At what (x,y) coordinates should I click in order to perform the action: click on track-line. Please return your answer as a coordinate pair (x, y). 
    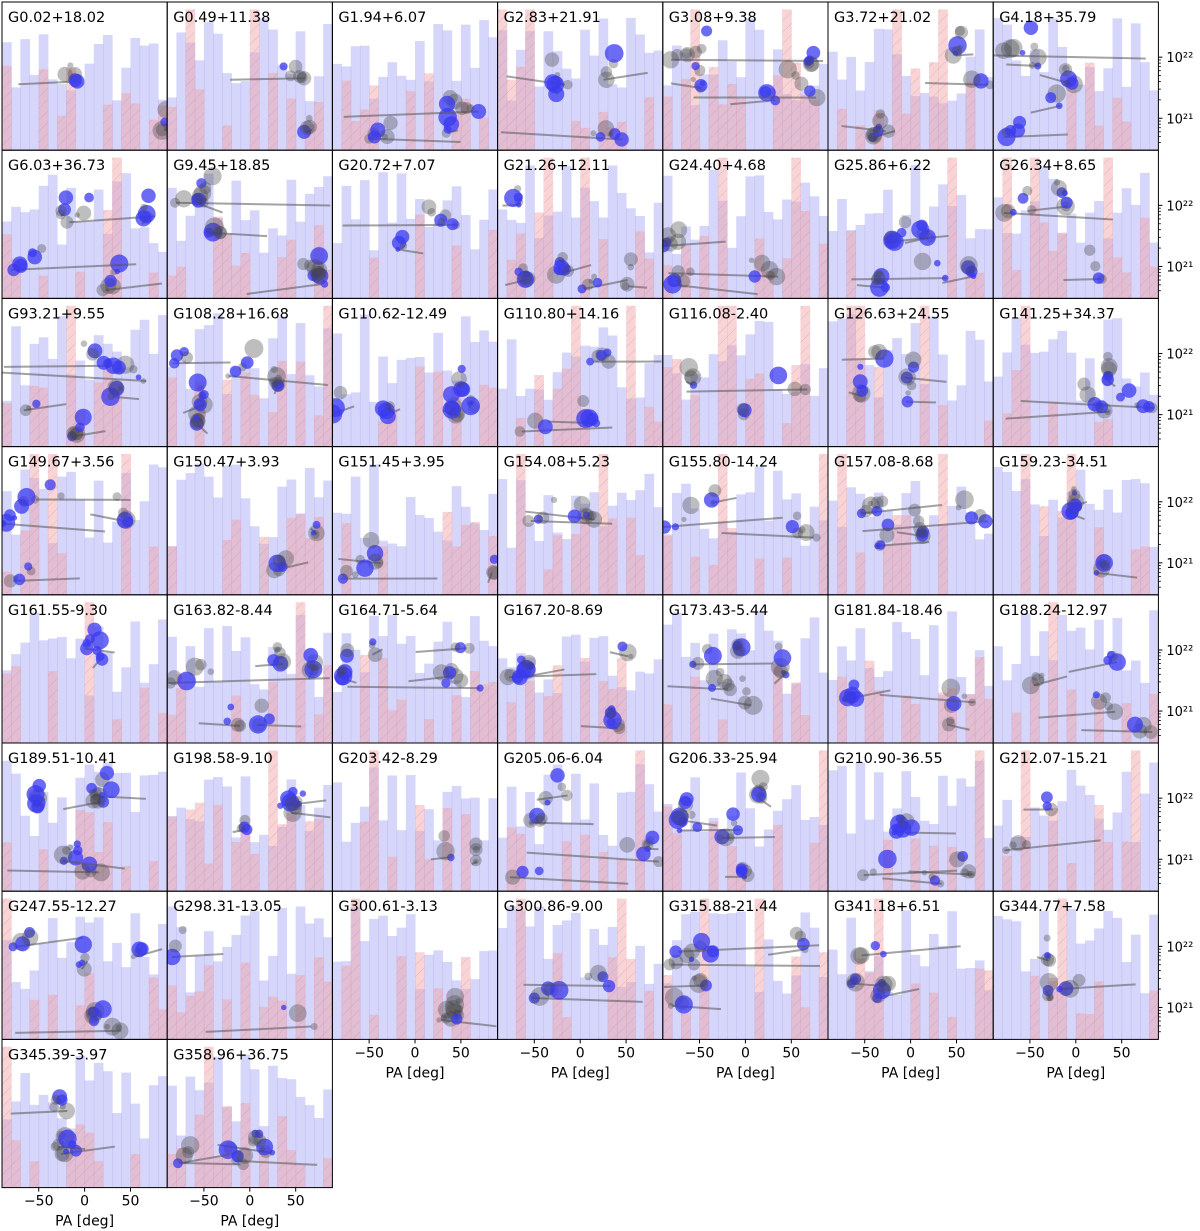
    Looking at the image, I should click on (45, 407).